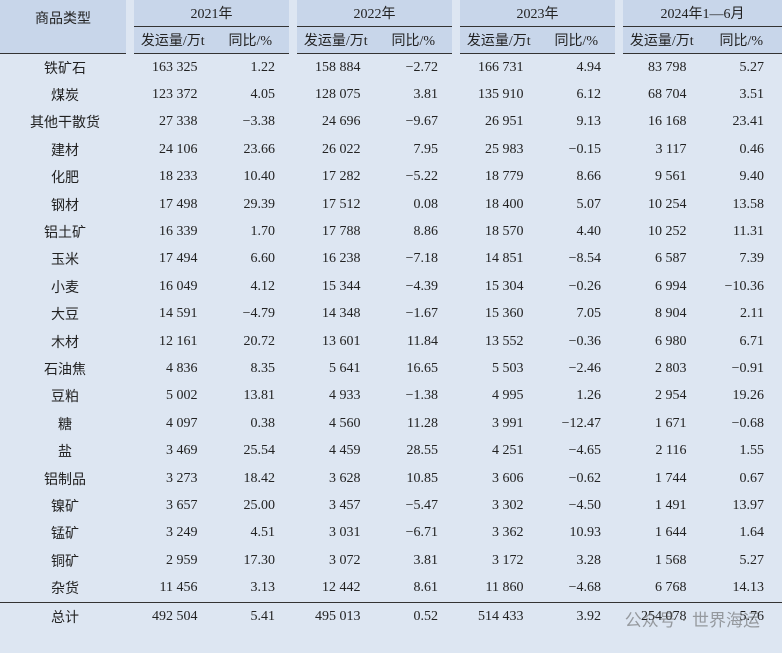  I want to click on cell: 24 106, so click(178, 149).